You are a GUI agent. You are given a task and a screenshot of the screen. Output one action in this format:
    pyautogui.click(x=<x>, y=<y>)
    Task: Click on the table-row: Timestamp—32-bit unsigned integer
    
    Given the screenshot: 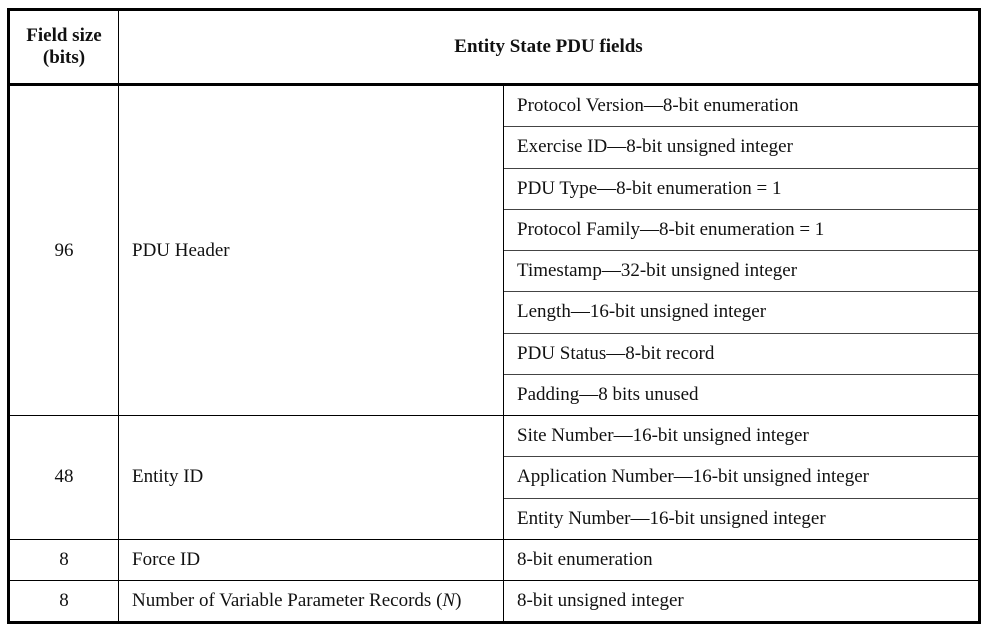 What is the action you would take?
    pyautogui.click(x=494, y=270)
    